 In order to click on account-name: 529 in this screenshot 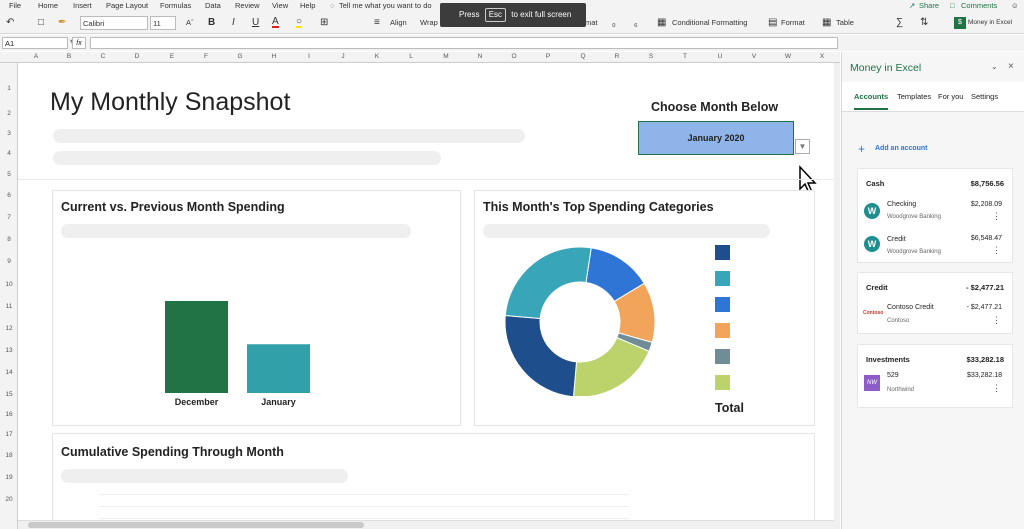, I will do `click(893, 375)`.